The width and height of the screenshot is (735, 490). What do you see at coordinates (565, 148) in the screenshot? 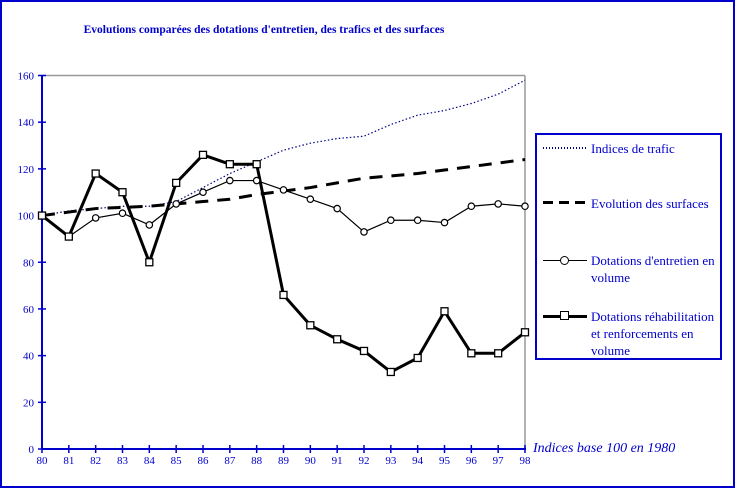
I see `trafic-dotted-line-sample` at bounding box center [565, 148].